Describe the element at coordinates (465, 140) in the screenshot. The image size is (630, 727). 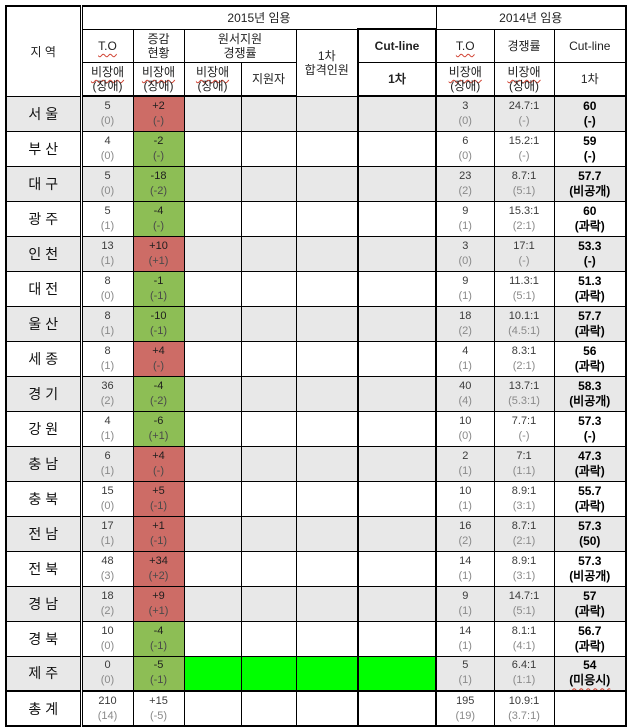
I see `to-2014-cell-to14: 6` at that location.